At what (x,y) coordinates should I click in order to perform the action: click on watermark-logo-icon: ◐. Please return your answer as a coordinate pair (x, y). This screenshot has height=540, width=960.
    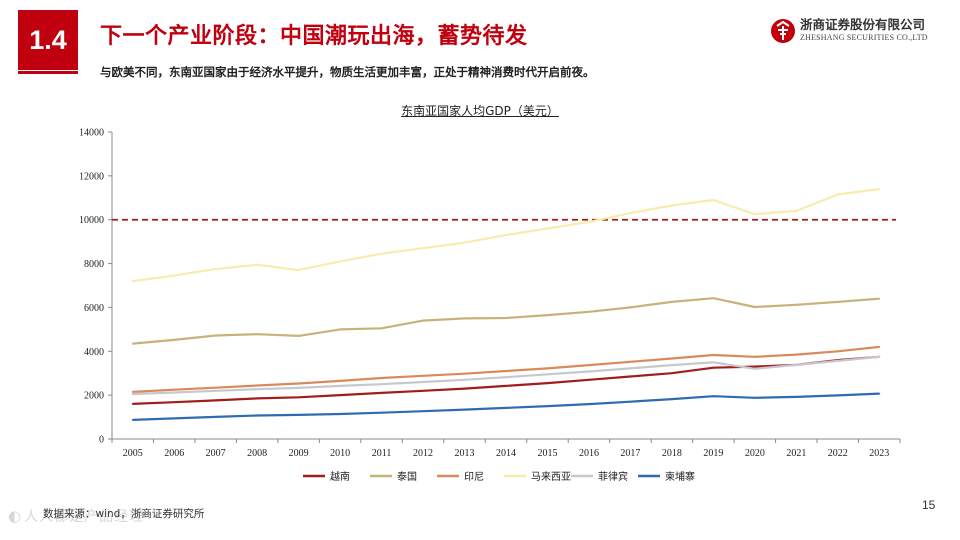
    Looking at the image, I should click on (15, 516).